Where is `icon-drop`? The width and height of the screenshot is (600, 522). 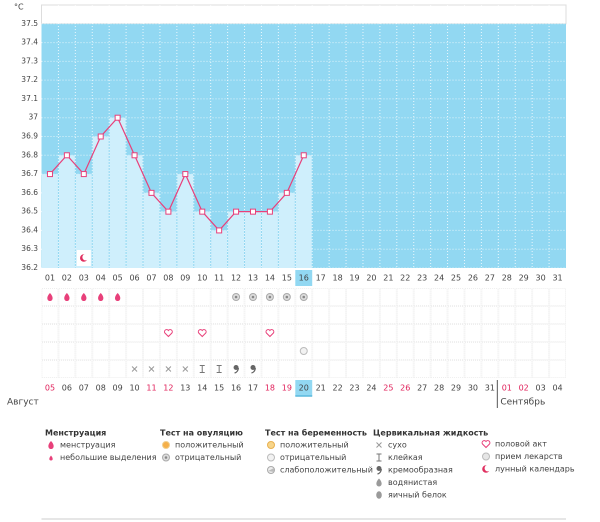 icon-drop is located at coordinates (51, 445).